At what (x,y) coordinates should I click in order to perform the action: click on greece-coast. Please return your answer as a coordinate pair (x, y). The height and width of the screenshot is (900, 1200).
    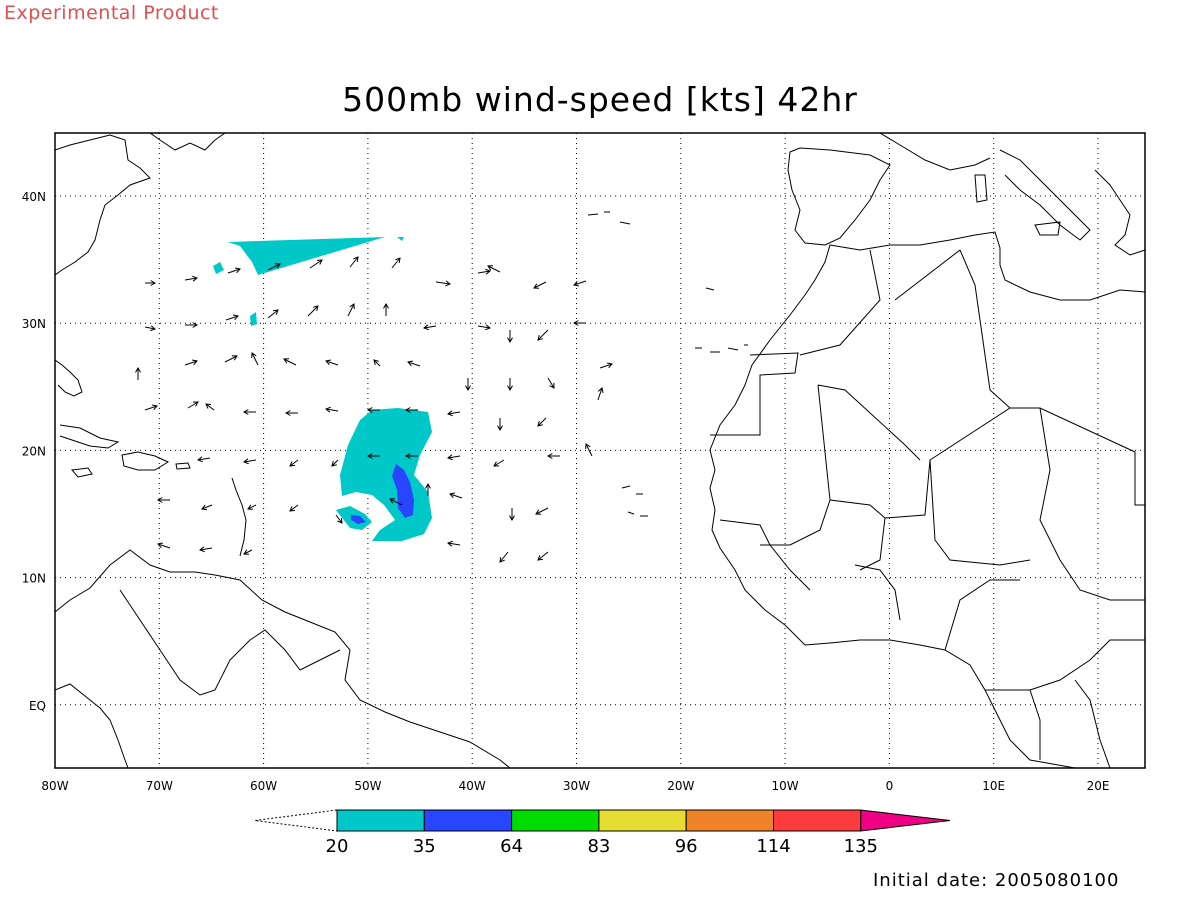
    Looking at the image, I should click on (1119, 212).